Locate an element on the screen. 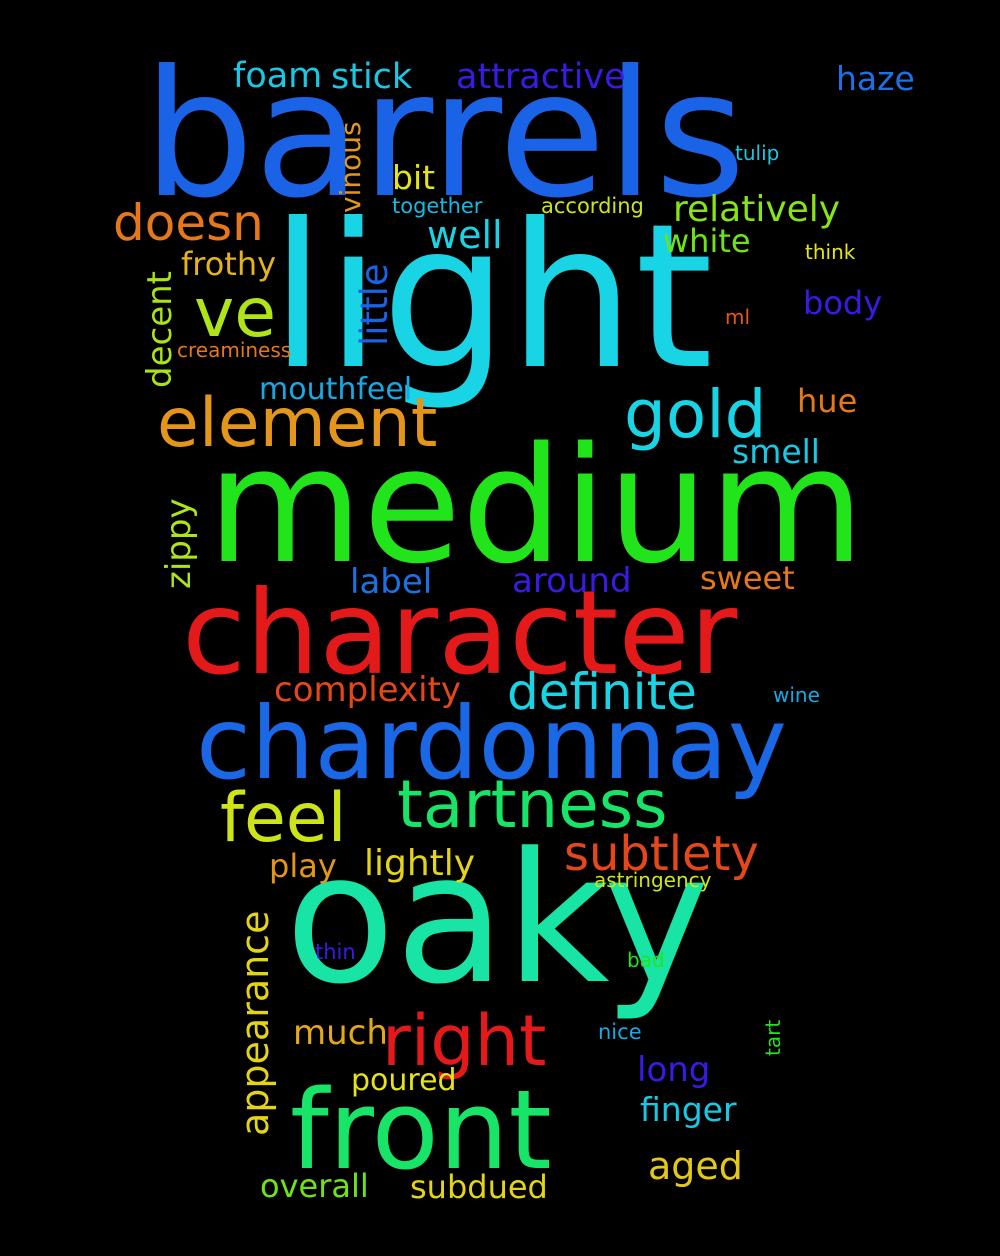 The height and width of the screenshot is (1256, 1000). word-appearance: appearance is located at coordinates (255, 1023).